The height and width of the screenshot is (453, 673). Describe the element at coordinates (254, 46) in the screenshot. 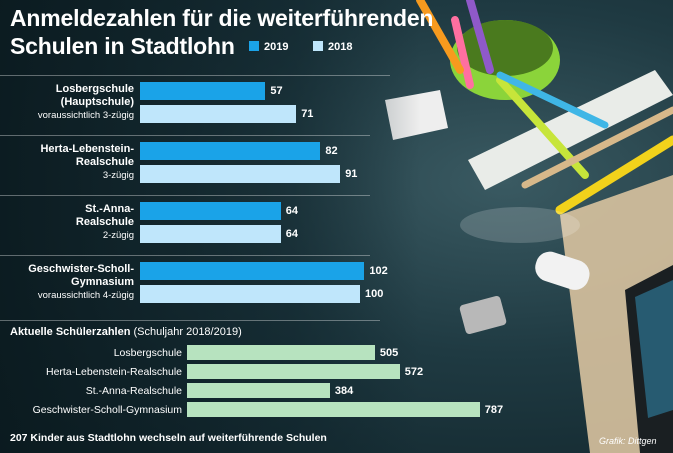

I see `legend-swatch-2019` at that location.